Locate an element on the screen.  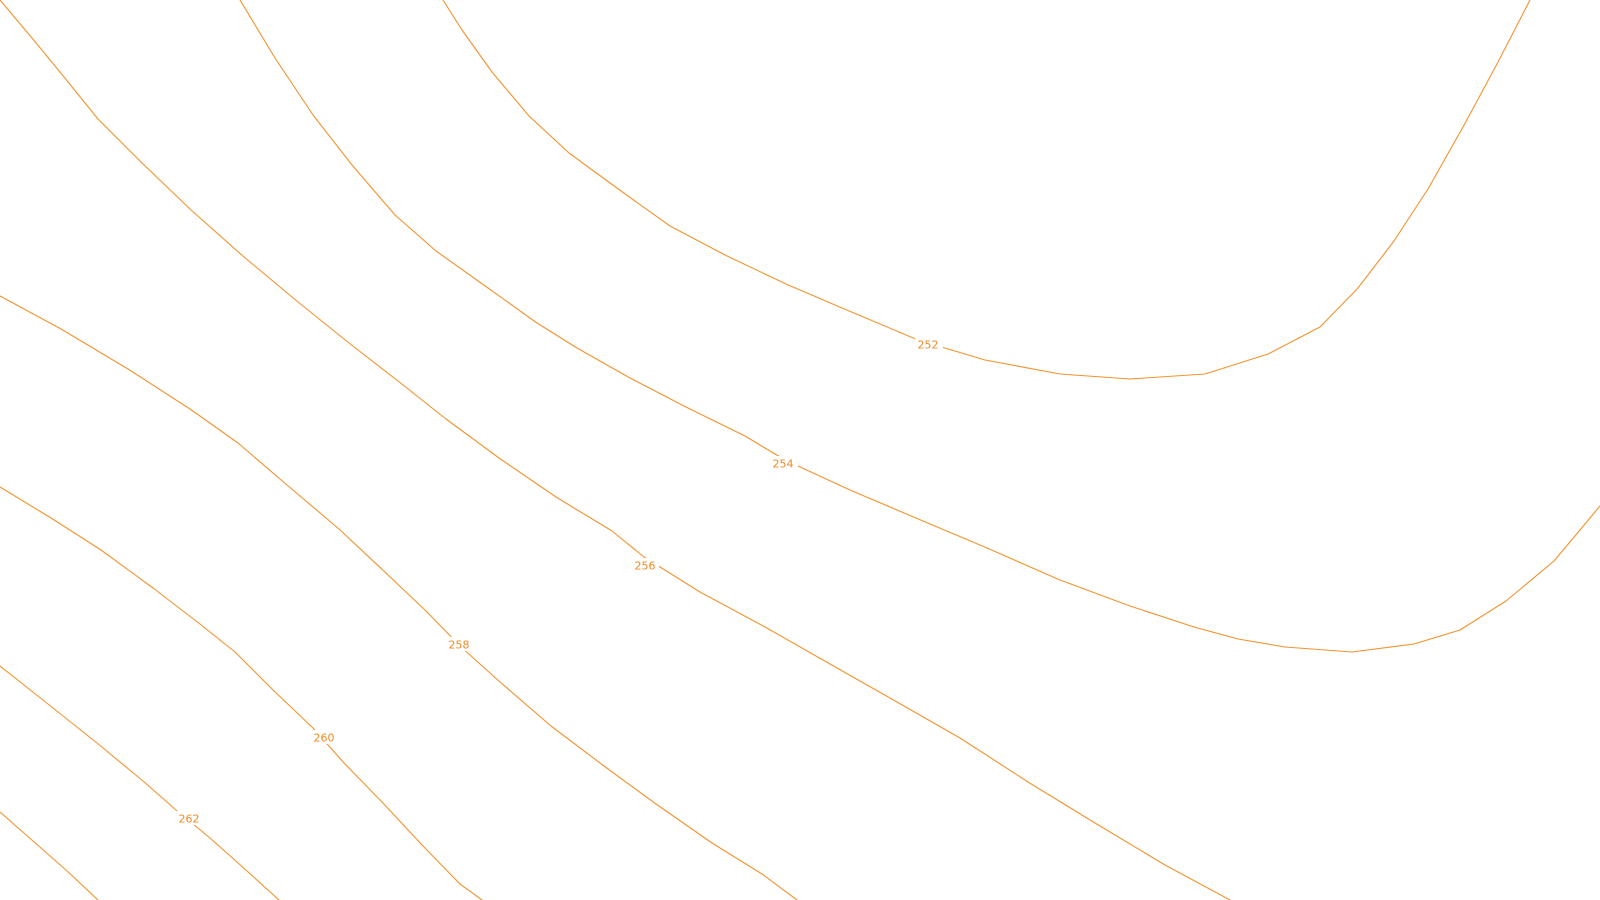
contour-label-252-text: 252 is located at coordinates (928, 345).